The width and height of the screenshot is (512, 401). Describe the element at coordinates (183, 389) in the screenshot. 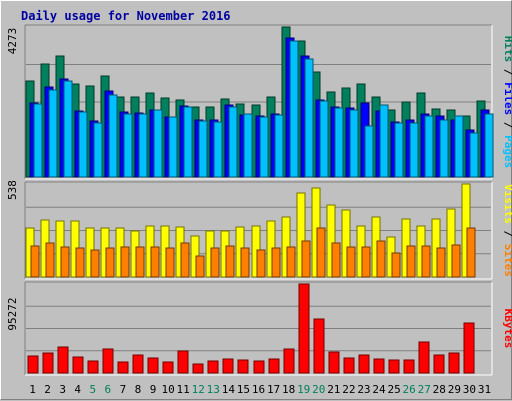

I see `x-tick-label-day-11: 11` at that location.